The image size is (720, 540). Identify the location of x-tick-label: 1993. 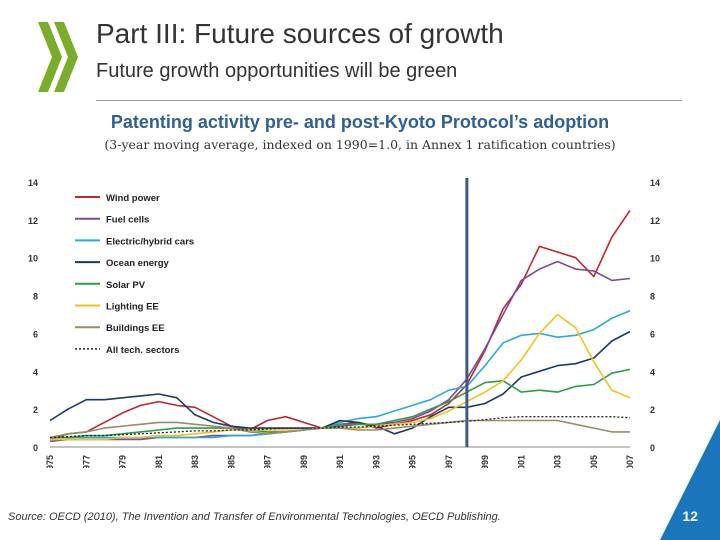
(376, 461).